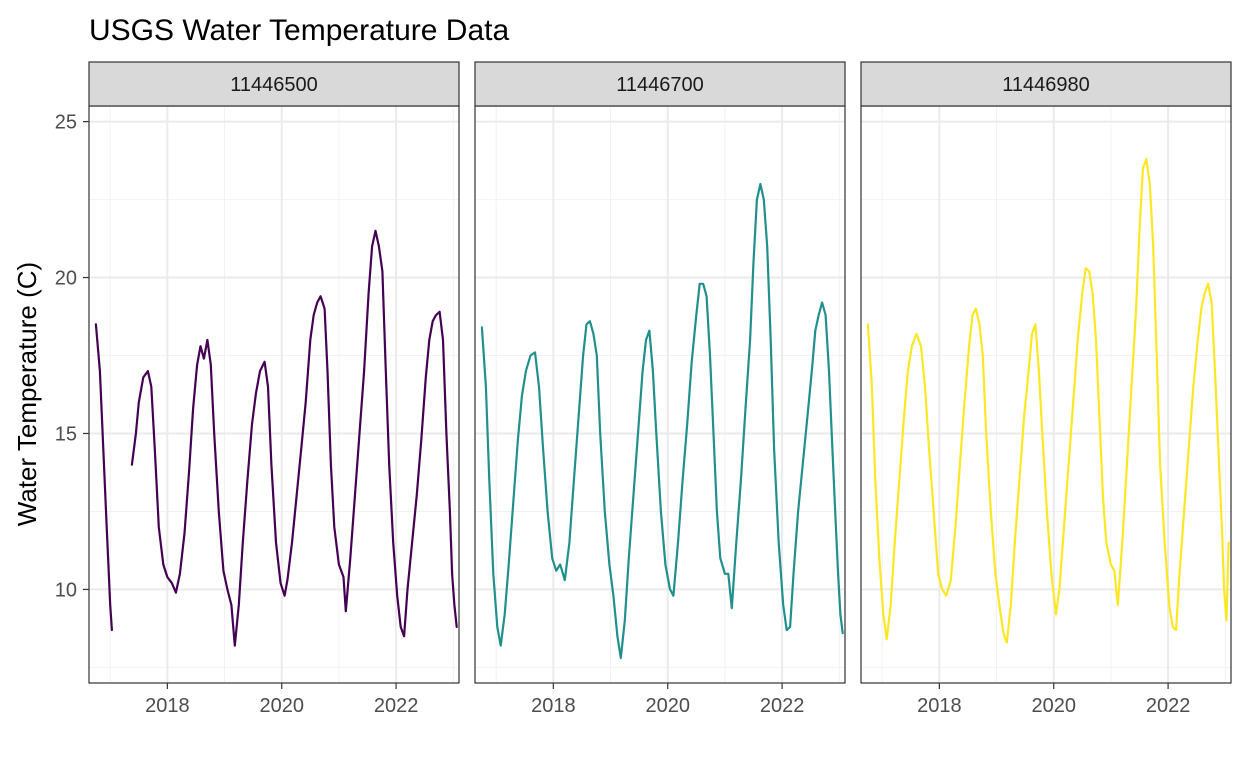 The width and height of the screenshot is (1248, 773). I want to click on facet-strip-label: 11446980, so click(1046, 85).